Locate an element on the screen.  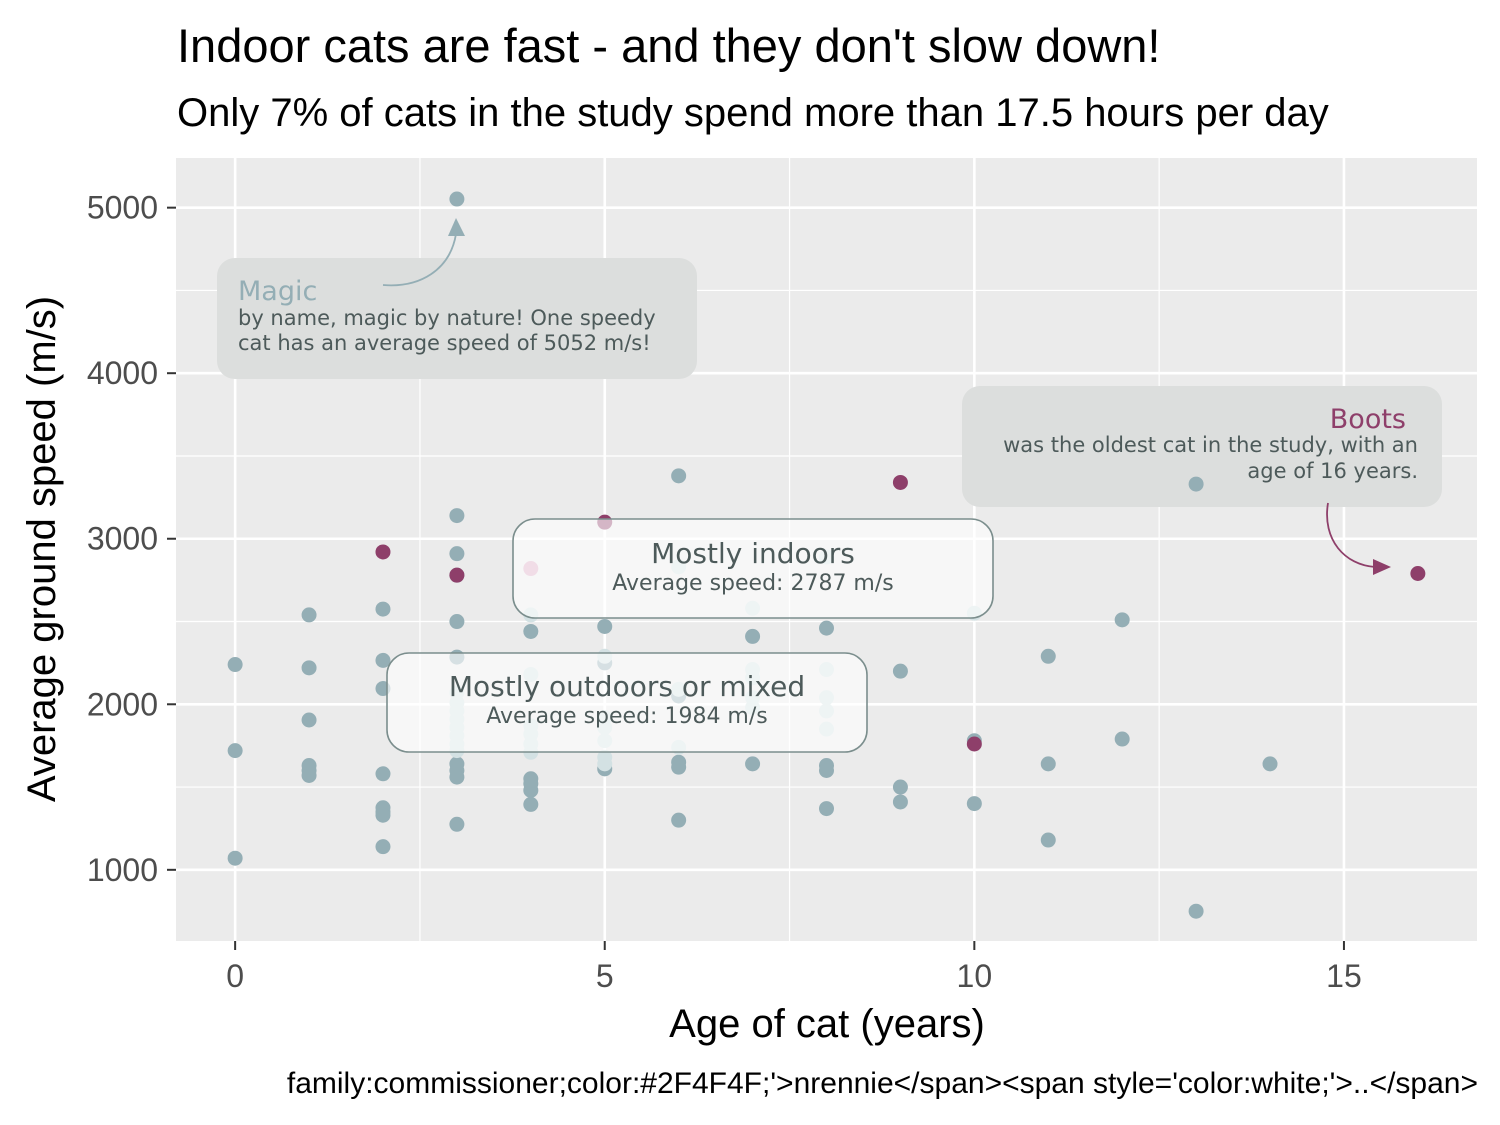
magic-annotation-title: Magic is located at coordinates (277, 291).